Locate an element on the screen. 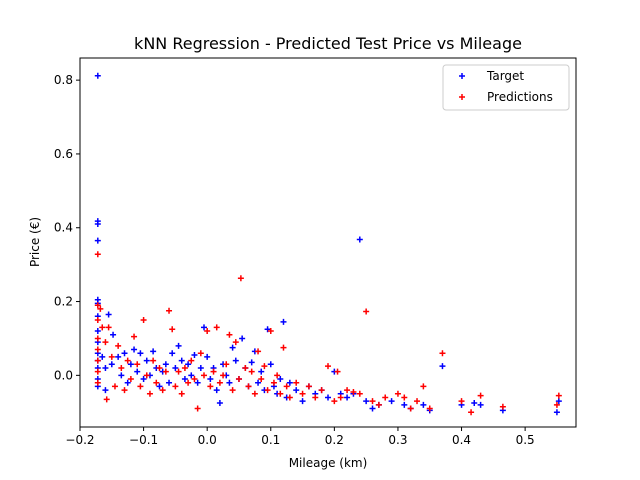 This screenshot has width=640, height=480. x-tick-label: −0.2 is located at coordinates (79, 440).